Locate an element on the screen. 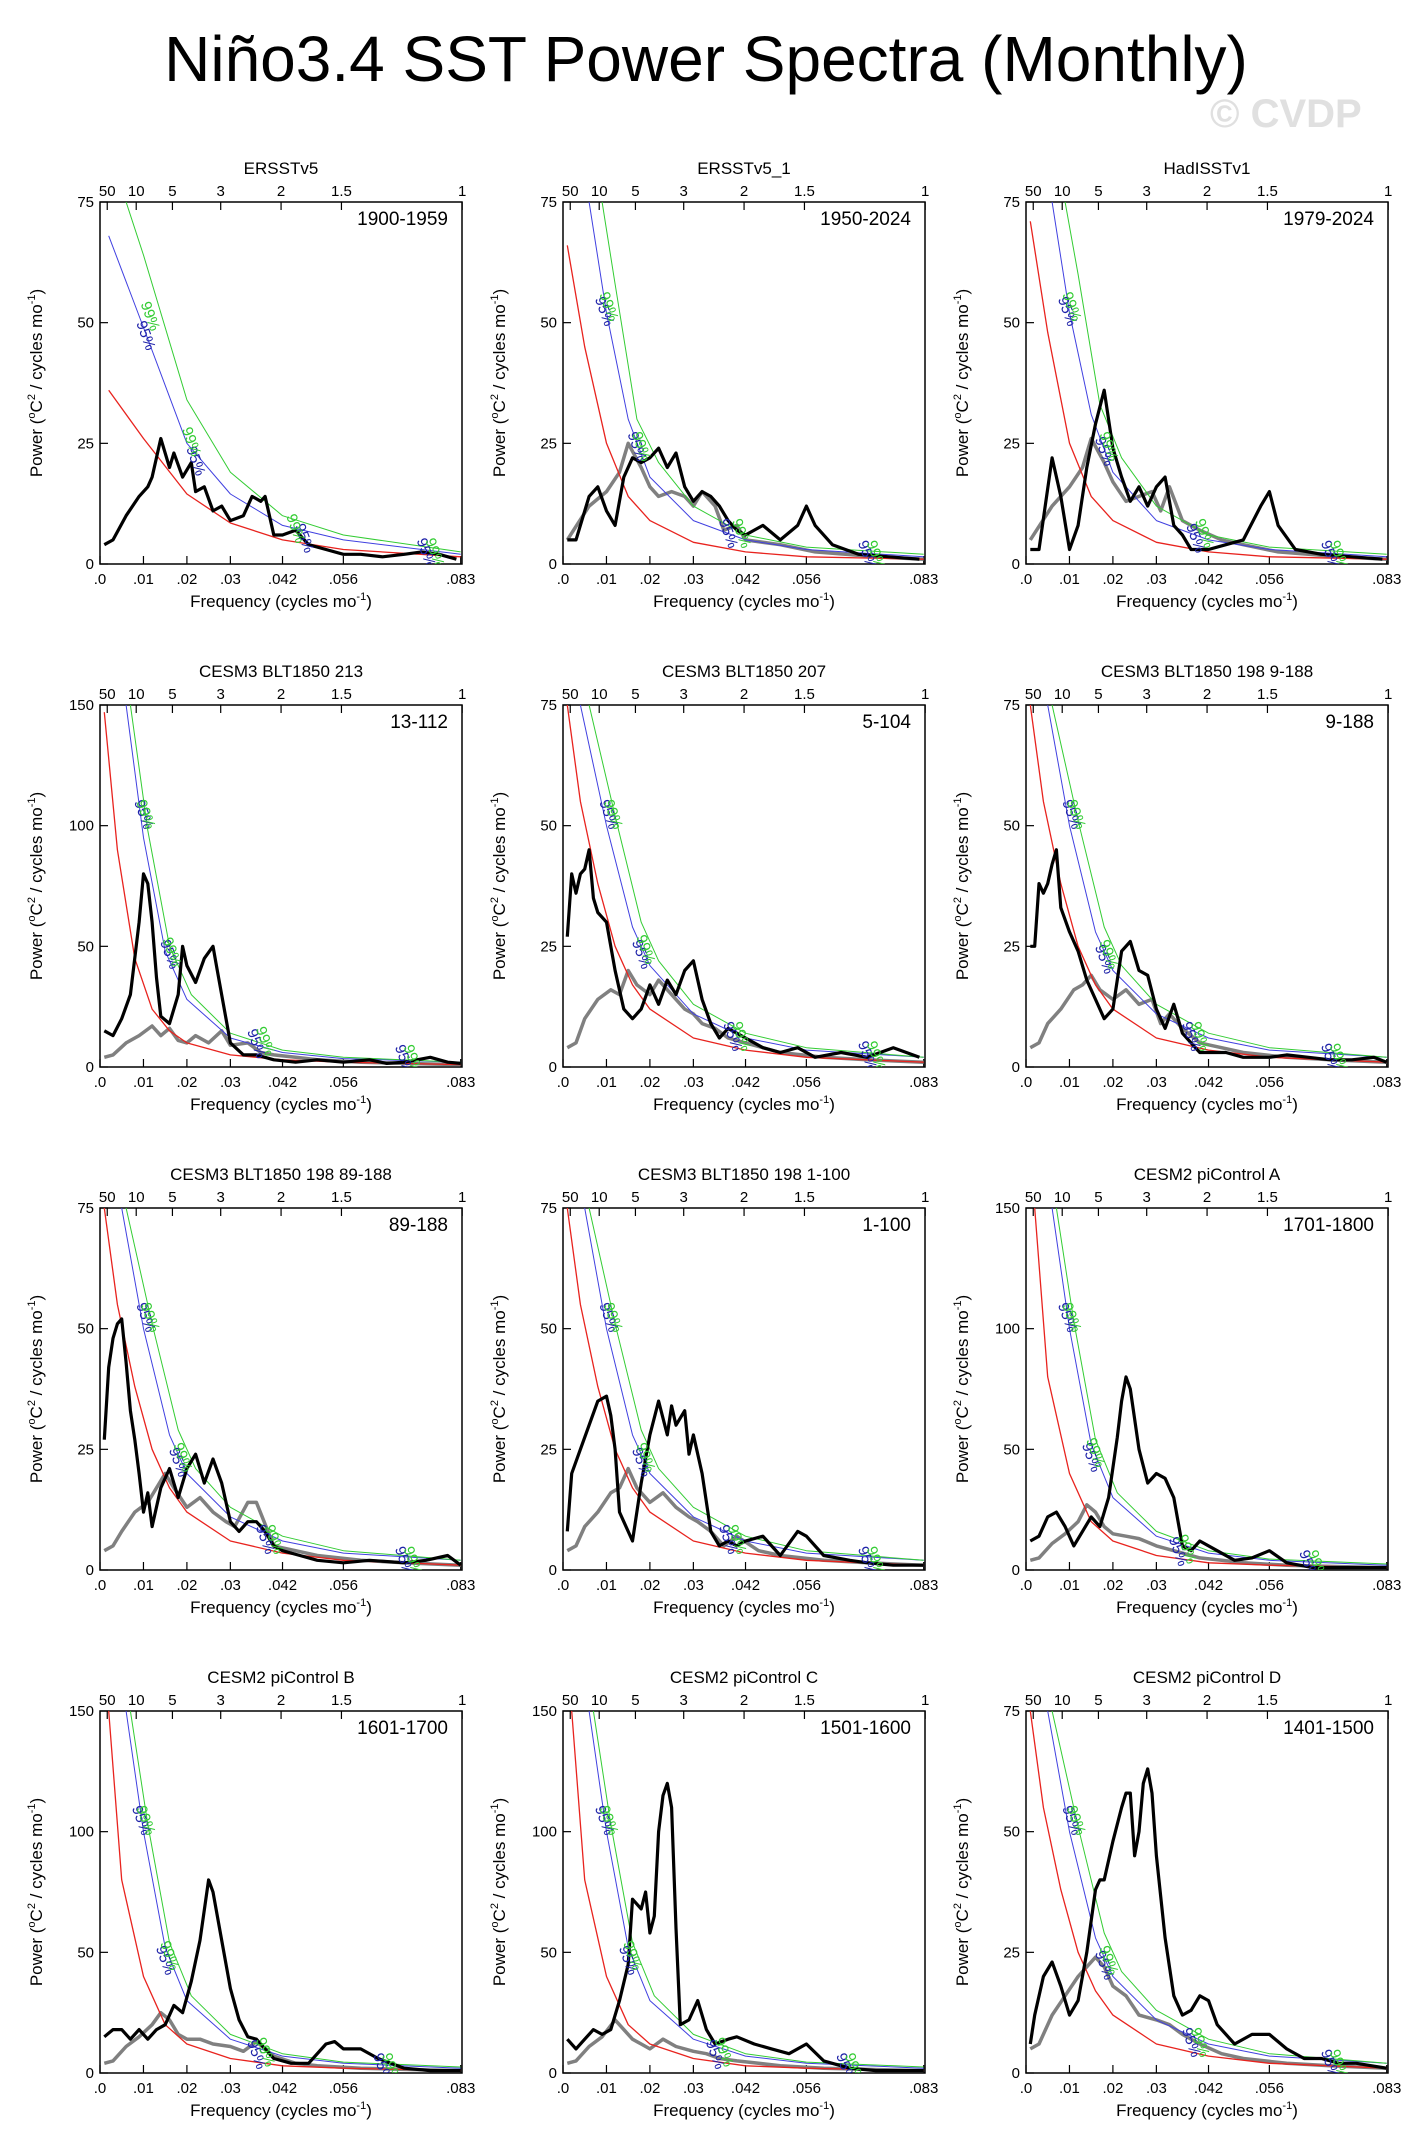 This screenshot has height=2155, width=1412. panel-title: CESM3 BLT1850 207 is located at coordinates (744, 671).